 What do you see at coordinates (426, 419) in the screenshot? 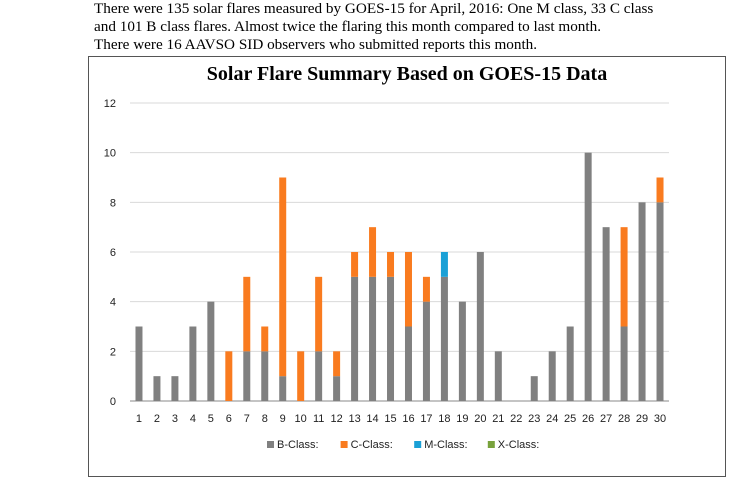
I see `x-tick-label: 17` at bounding box center [426, 419].